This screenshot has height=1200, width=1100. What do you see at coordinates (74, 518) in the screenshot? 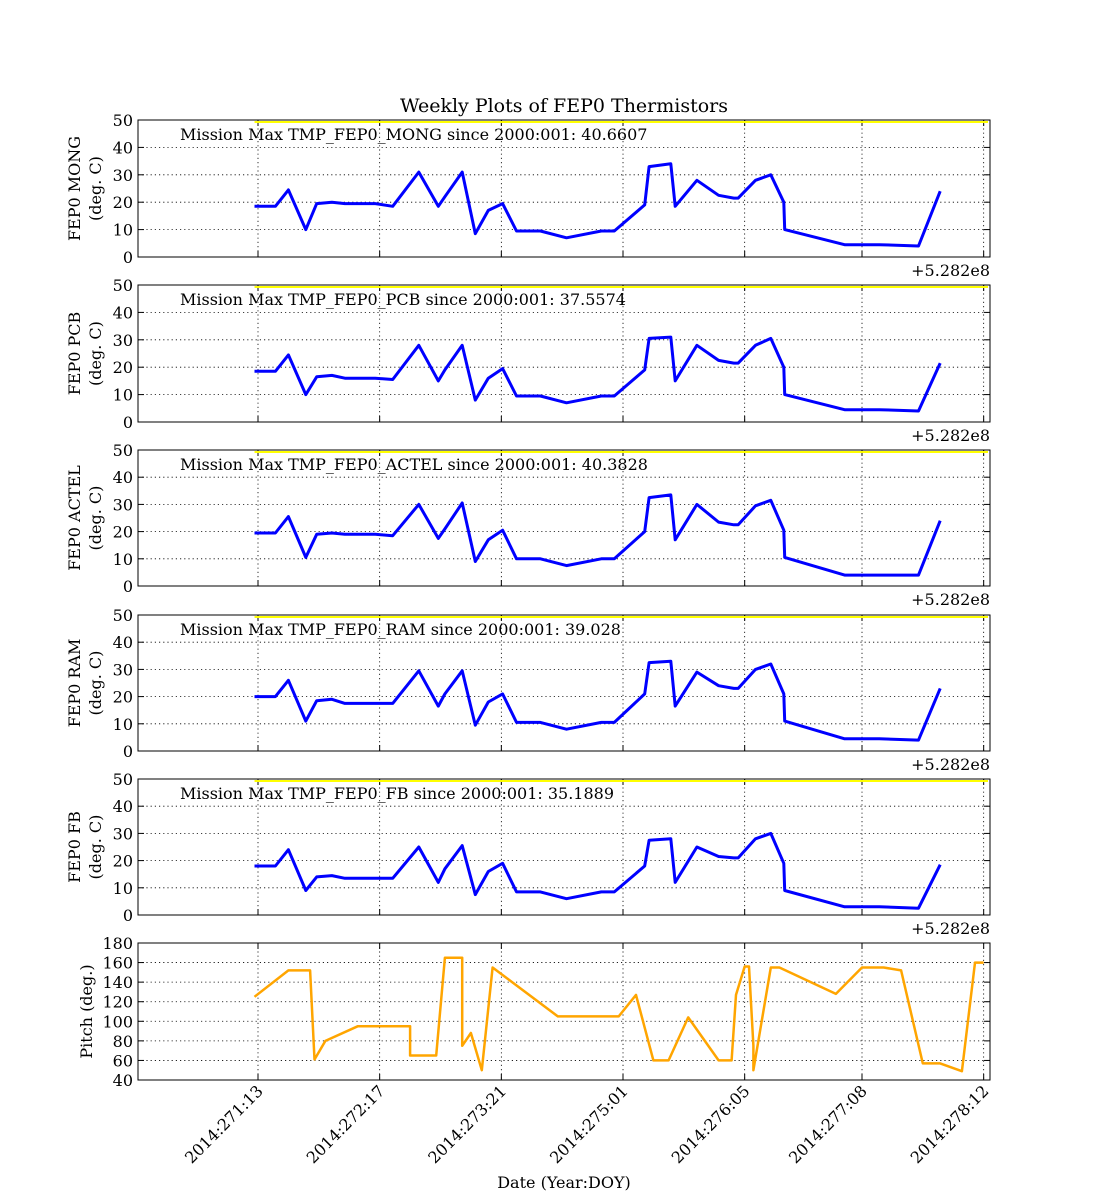
I see `y-axis-label: FEP0 ACTEL` at bounding box center [74, 518].